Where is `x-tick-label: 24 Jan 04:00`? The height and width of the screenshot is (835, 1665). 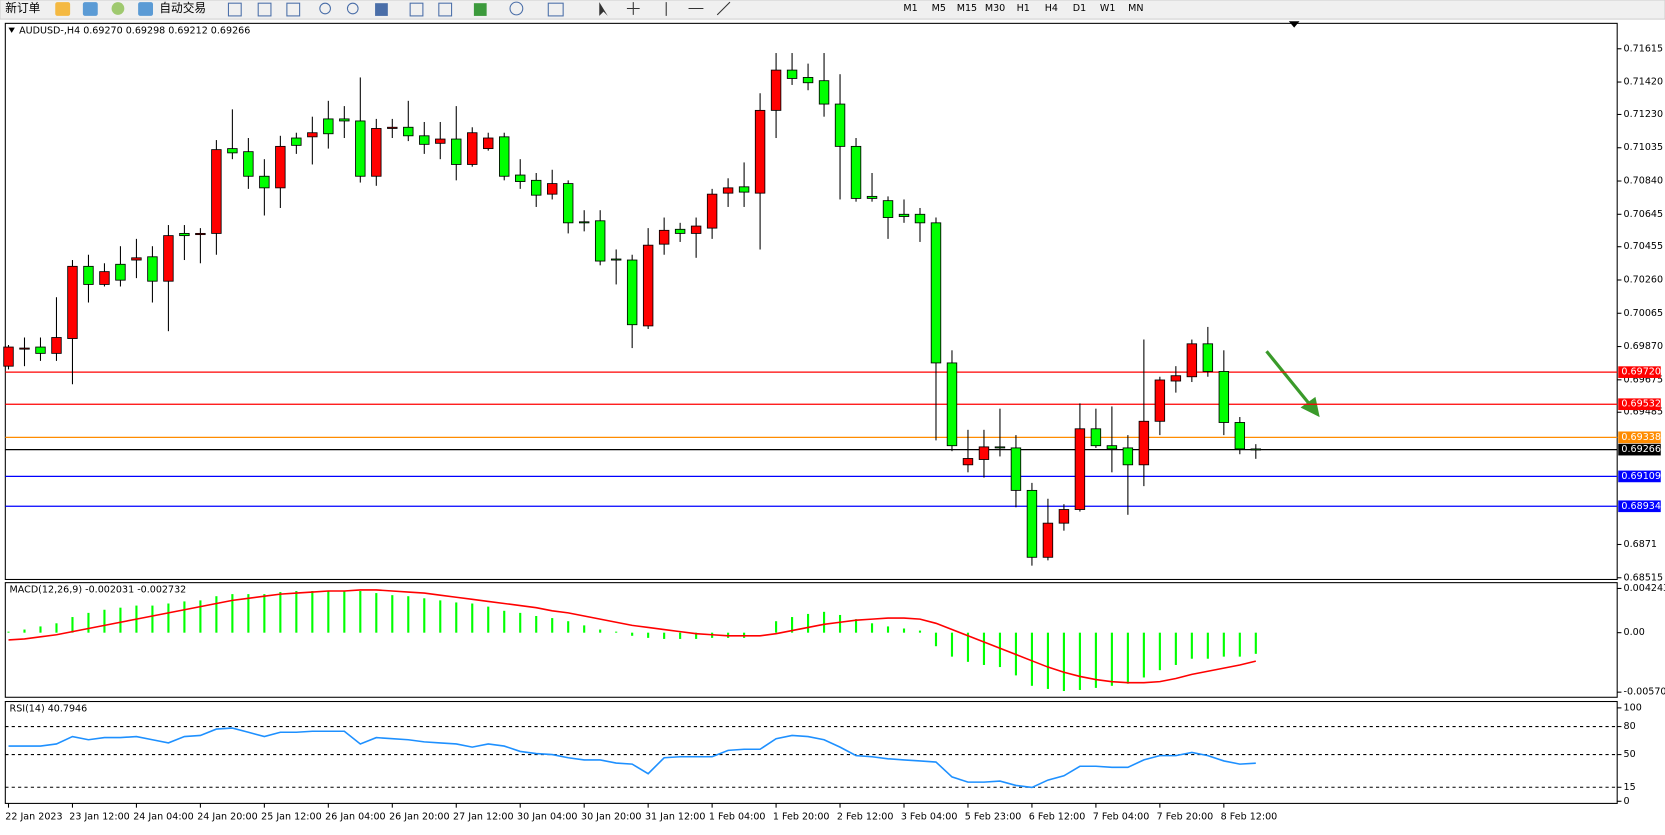
x-tick-label: 24 Jan 04:00 is located at coordinates (163, 817).